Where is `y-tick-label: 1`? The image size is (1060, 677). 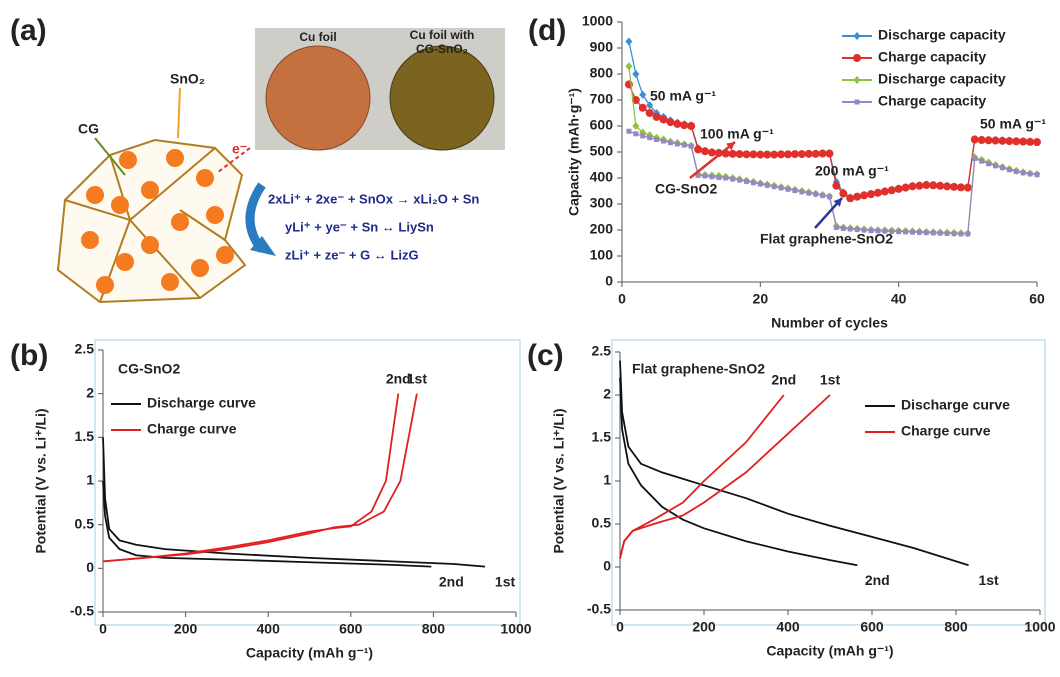 y-tick-label: 1 is located at coordinates (90, 480).